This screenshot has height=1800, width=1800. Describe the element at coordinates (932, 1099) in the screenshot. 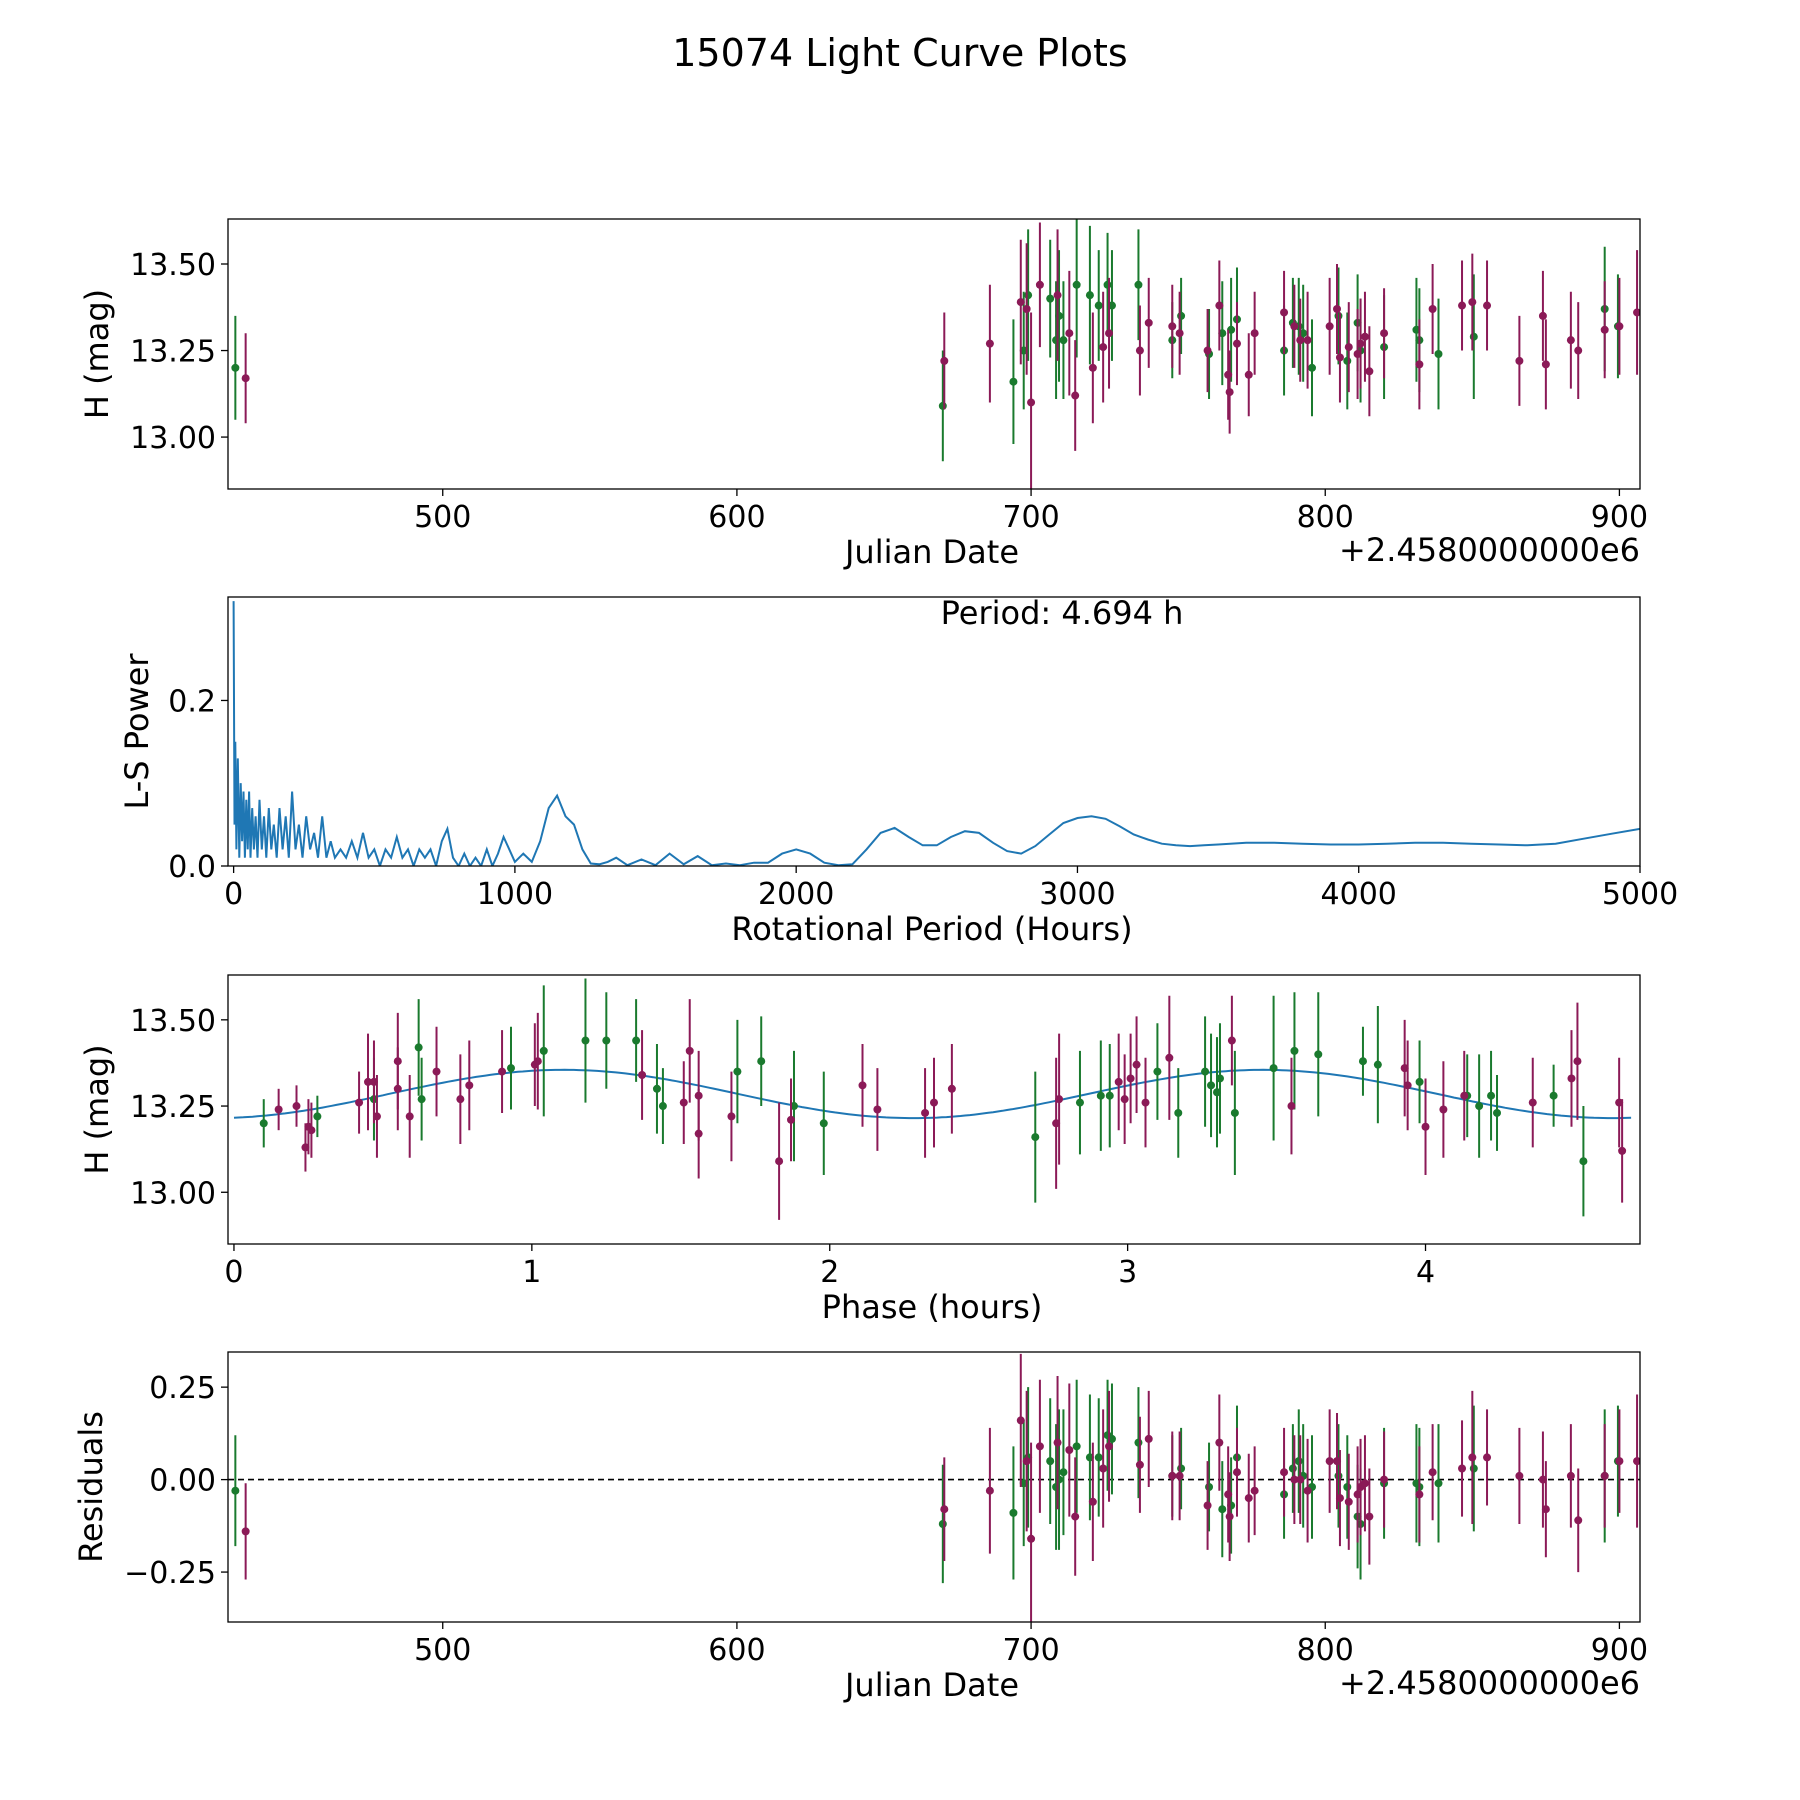

I see `phased-plot-area` at that location.